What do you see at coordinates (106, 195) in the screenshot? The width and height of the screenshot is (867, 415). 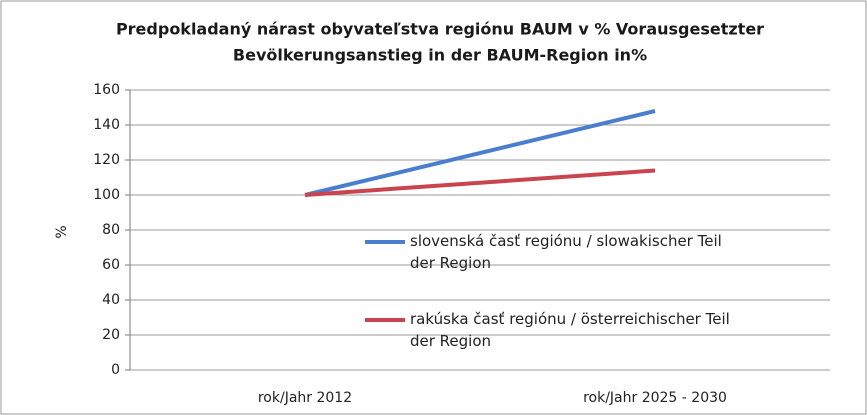 I see `y-tick-label: 100` at bounding box center [106, 195].